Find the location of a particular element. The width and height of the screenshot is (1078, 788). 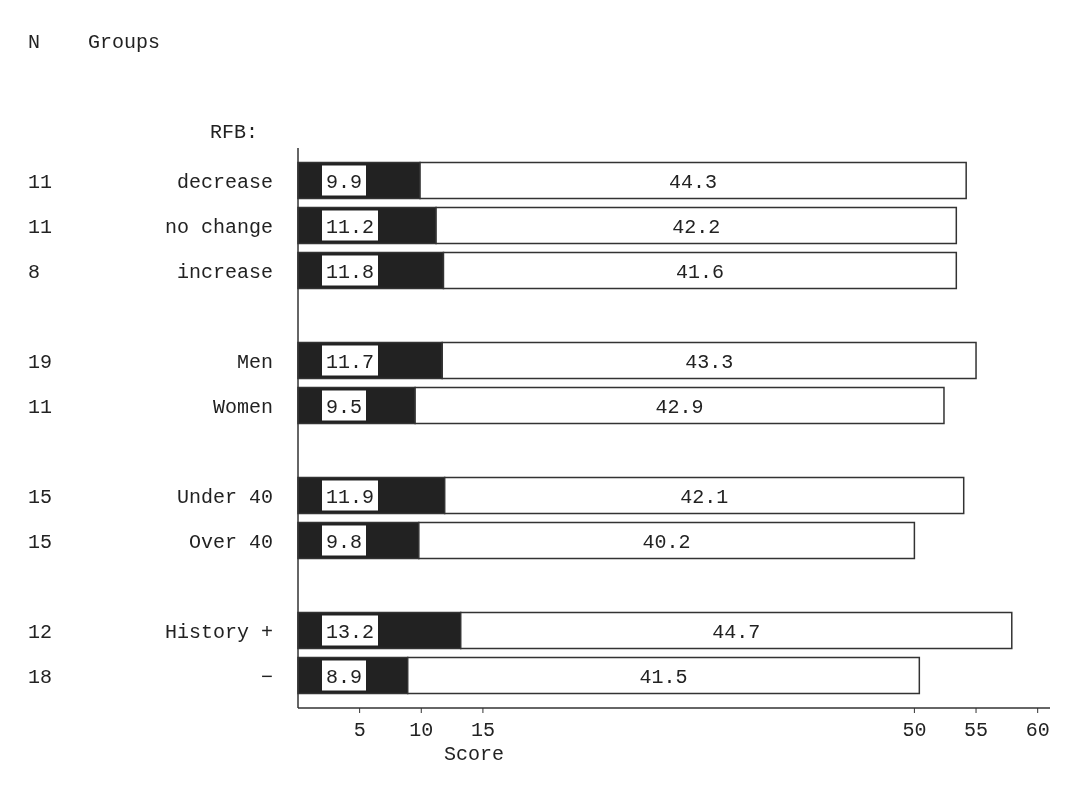

data-label: 41.6 is located at coordinates (699, 272).